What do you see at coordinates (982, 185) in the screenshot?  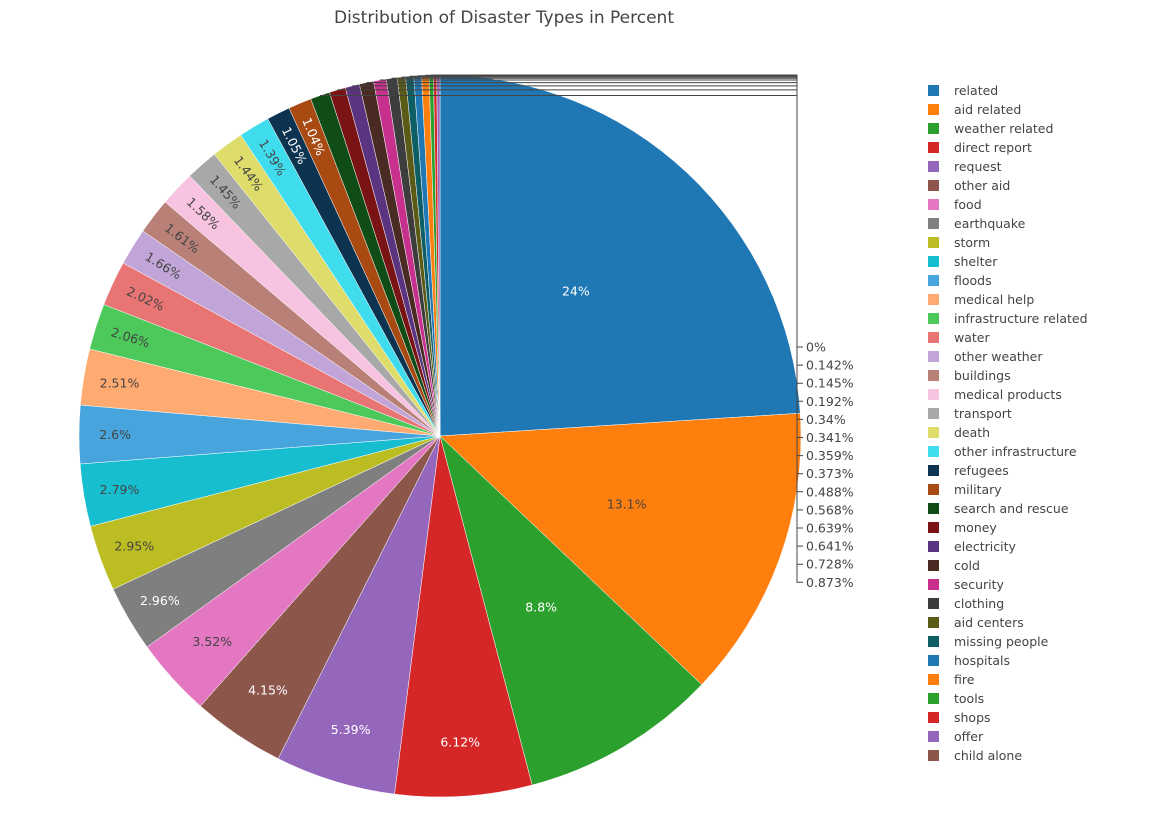 I see `legend-label: other aid` at bounding box center [982, 185].